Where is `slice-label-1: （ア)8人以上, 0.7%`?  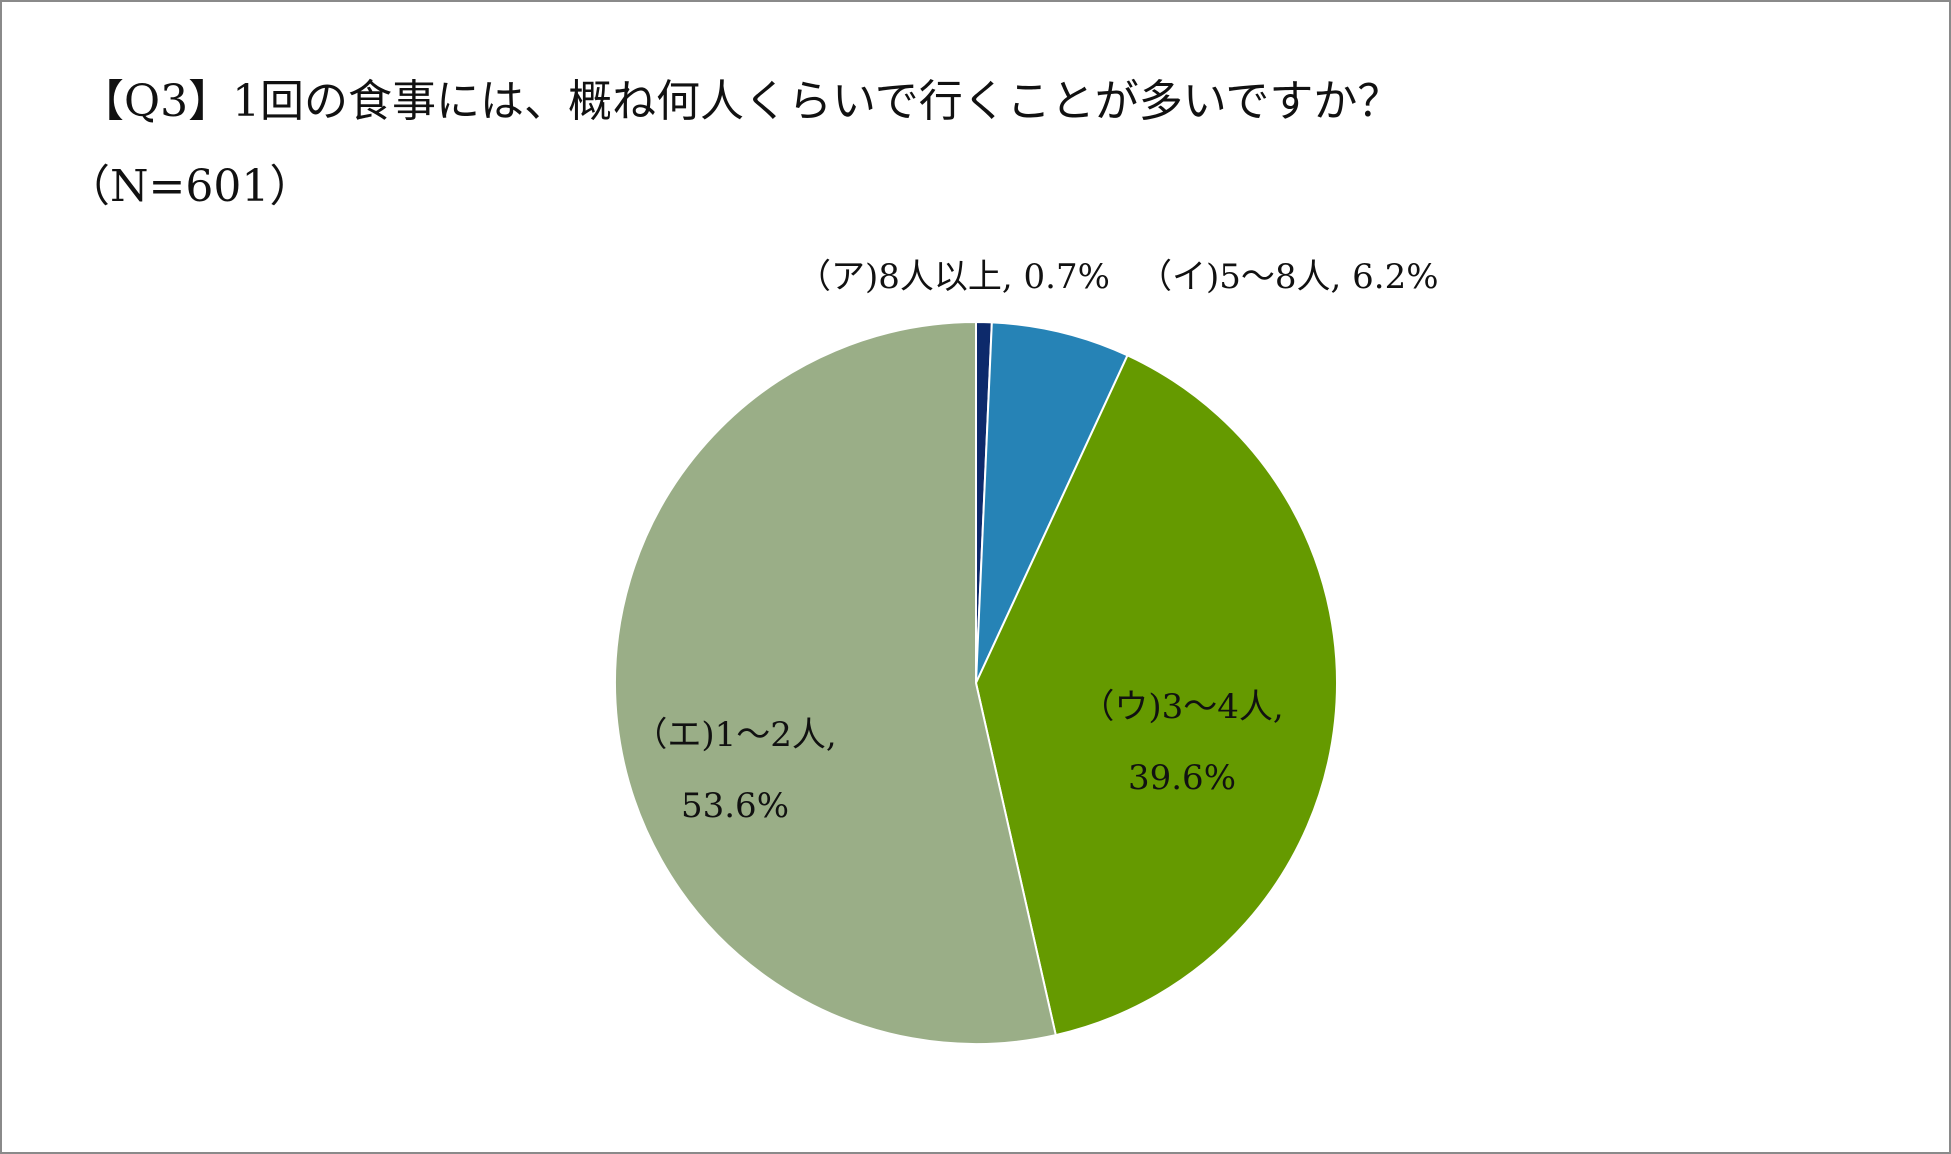
slice-label-1: （ア)8人以上, 0.7% is located at coordinates (953, 277).